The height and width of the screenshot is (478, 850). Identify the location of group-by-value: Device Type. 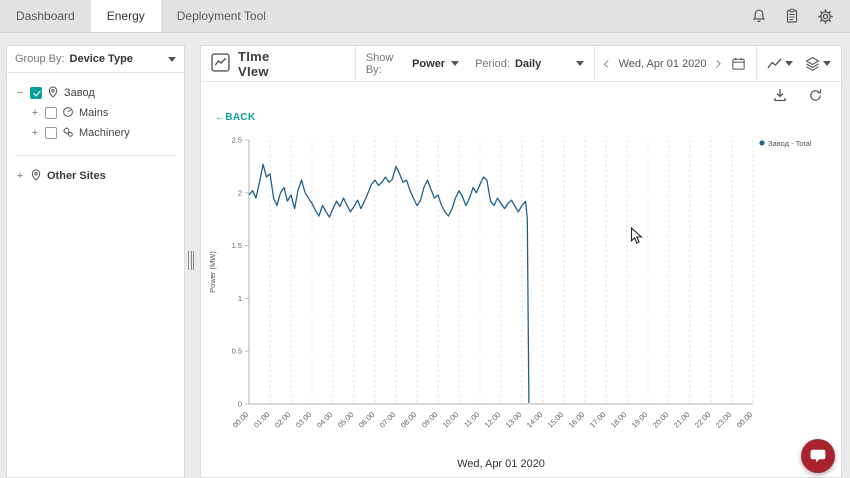
(101, 59).